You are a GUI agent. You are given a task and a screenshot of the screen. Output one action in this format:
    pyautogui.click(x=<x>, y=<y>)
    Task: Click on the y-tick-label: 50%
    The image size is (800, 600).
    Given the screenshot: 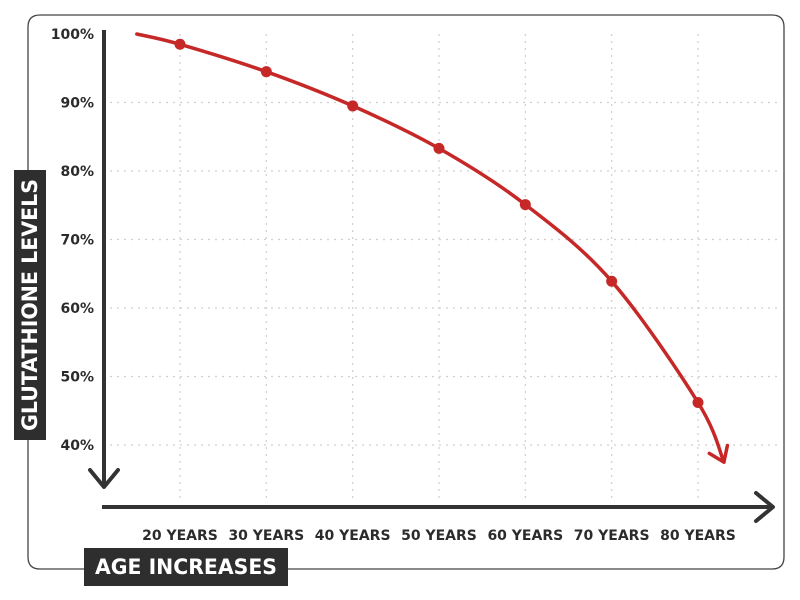 What is the action you would take?
    pyautogui.click(x=77, y=378)
    